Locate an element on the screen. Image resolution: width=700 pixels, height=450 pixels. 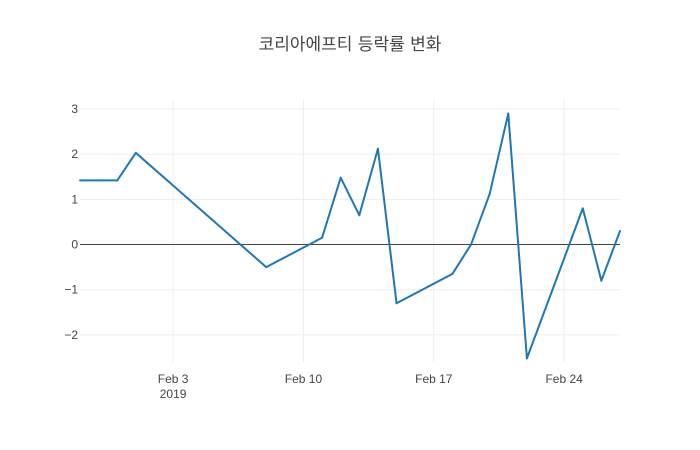
x-tick-label: Feb 24 is located at coordinates (564, 379).